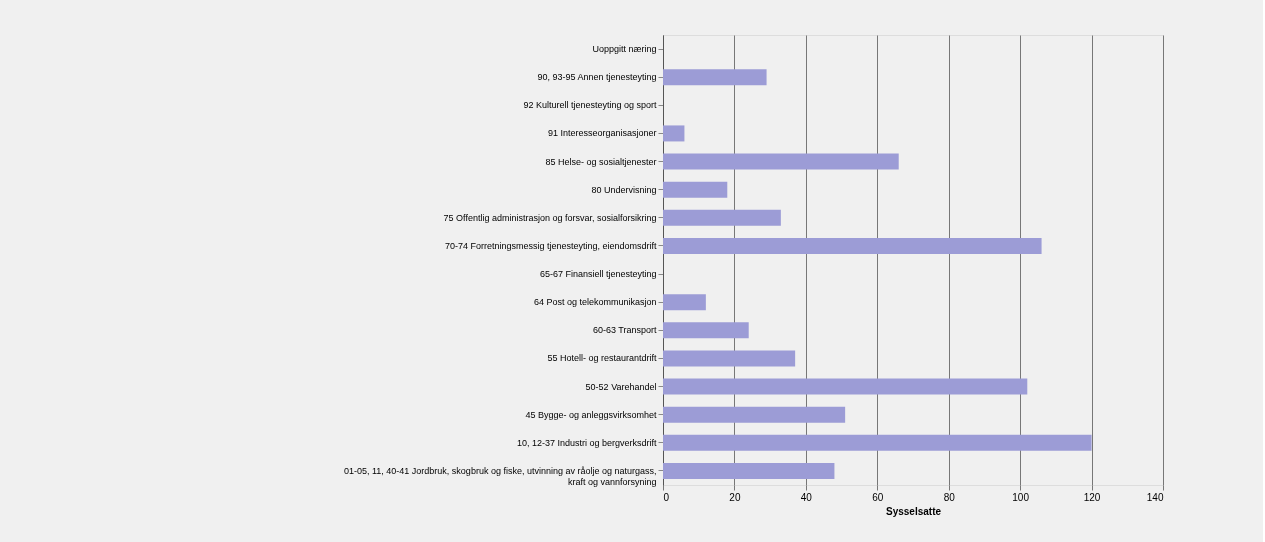  Describe the element at coordinates (597, 77) in the screenshot. I see `y-tick-label: 90, 93-95 Annen tjenesteyting` at that location.